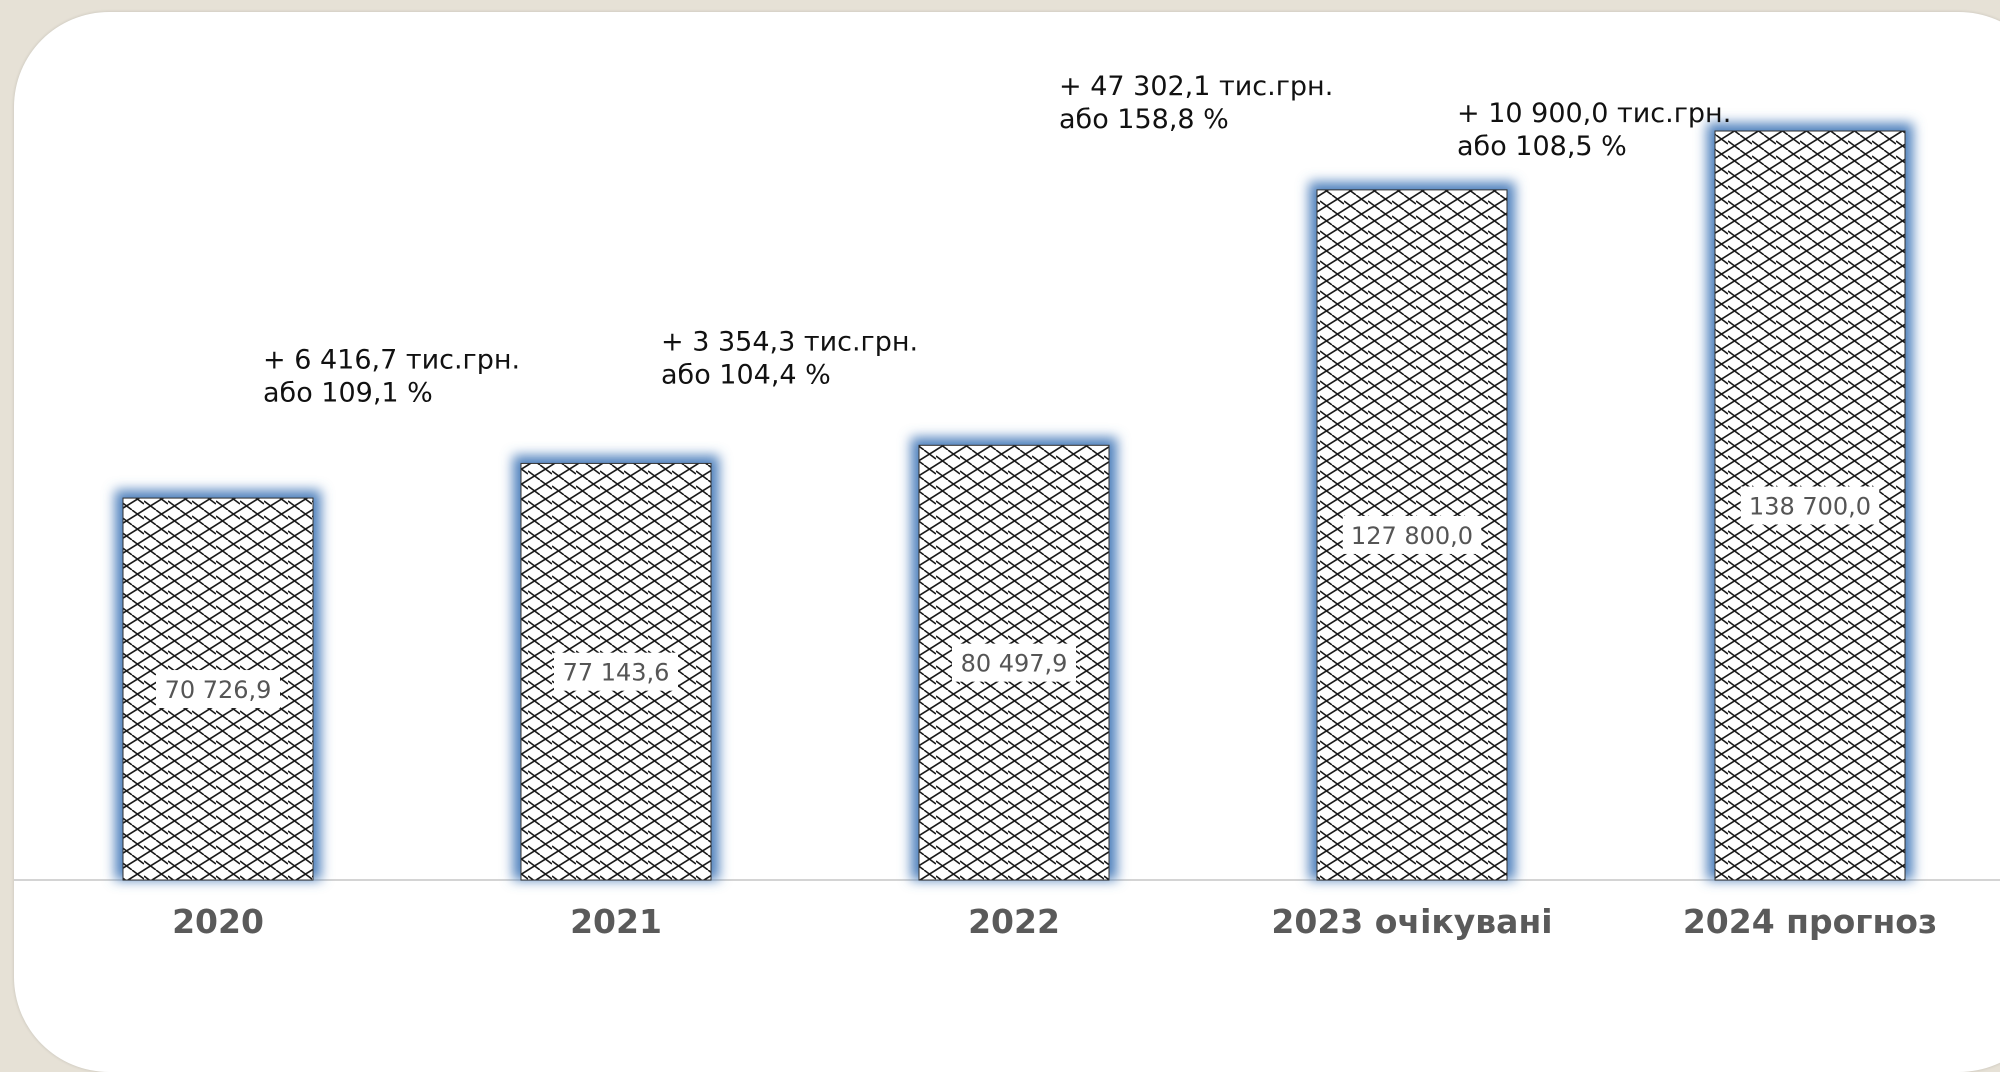  I want to click on category-label-1: 2021, so click(616, 921).